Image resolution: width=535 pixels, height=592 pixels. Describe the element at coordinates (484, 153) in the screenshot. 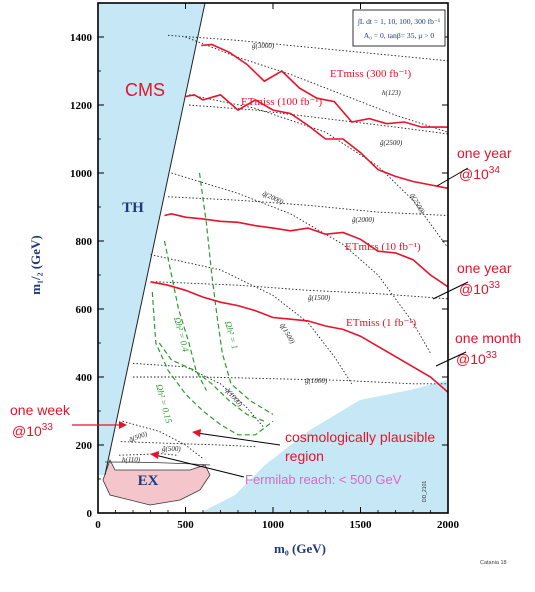

I see `one-year-34-line1: one year` at that location.